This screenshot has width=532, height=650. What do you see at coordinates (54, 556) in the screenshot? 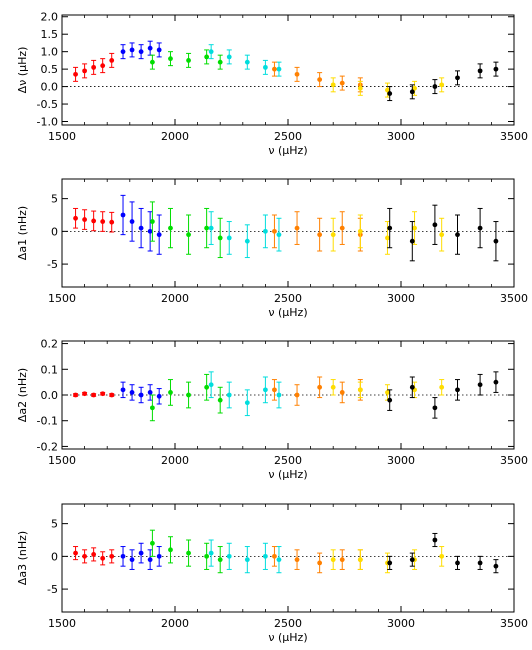
I see `y-tick-label: 0` at bounding box center [54, 556].